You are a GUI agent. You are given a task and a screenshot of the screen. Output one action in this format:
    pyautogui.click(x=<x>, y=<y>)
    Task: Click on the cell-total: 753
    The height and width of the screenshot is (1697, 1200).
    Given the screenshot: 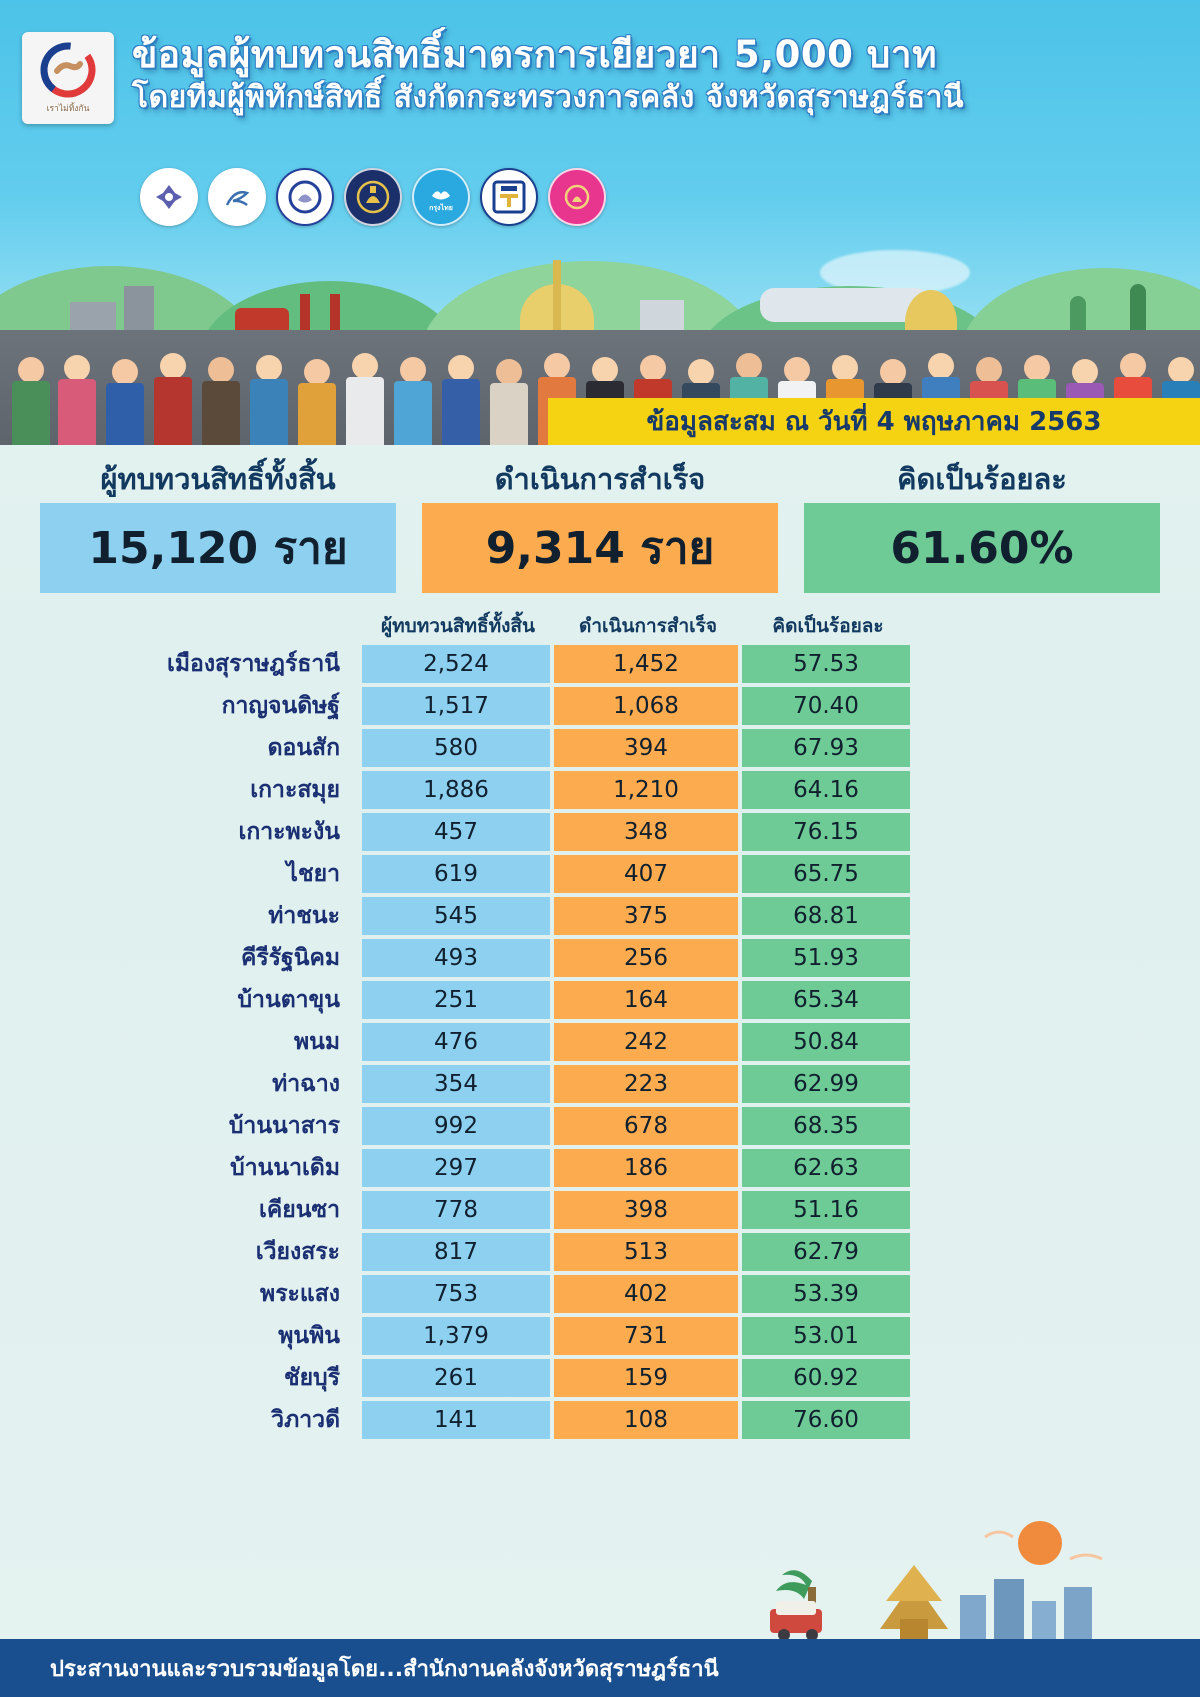 What is the action you would take?
    pyautogui.click(x=456, y=1294)
    